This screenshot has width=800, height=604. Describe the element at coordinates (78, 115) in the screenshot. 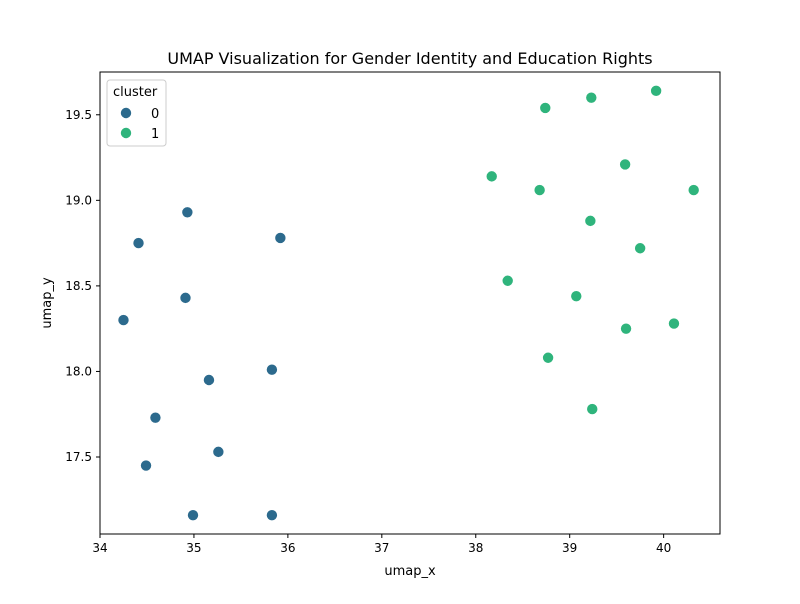

I see `y-tick-label: 19.5` at that location.